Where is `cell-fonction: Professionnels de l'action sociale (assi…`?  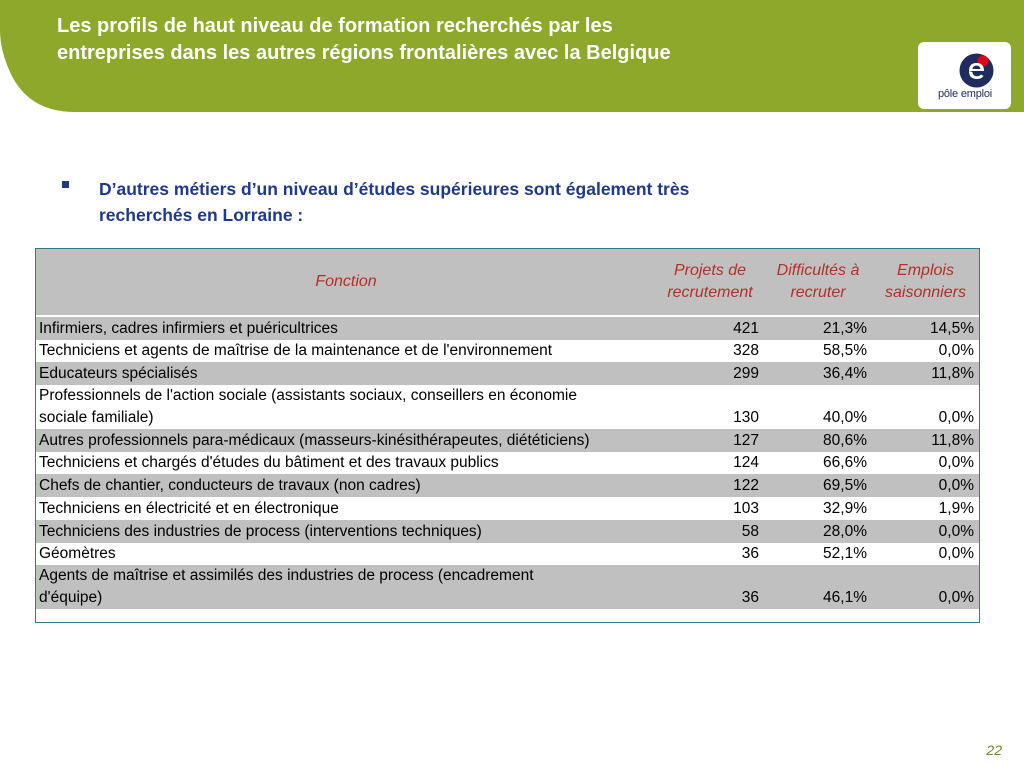
cell-fonction: Professionnels de l'action sociale (assi… is located at coordinates (346, 407).